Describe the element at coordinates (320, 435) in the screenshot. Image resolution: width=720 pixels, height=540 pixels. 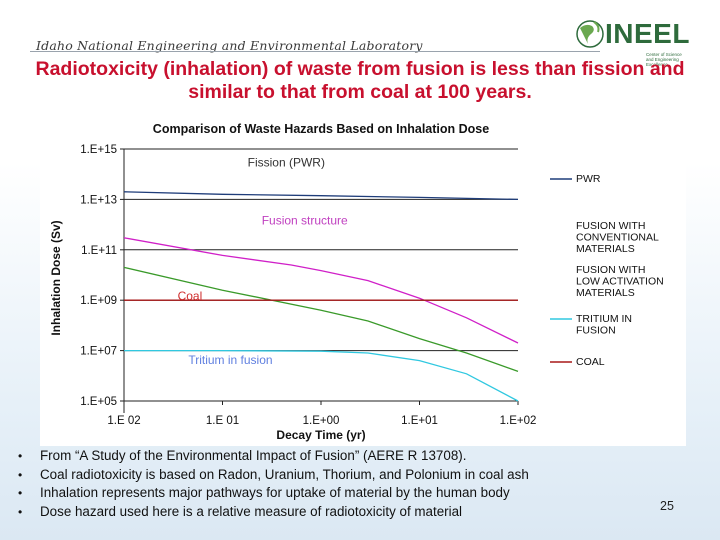
I see `x-axis-label: Decay Time (yr)` at that location.